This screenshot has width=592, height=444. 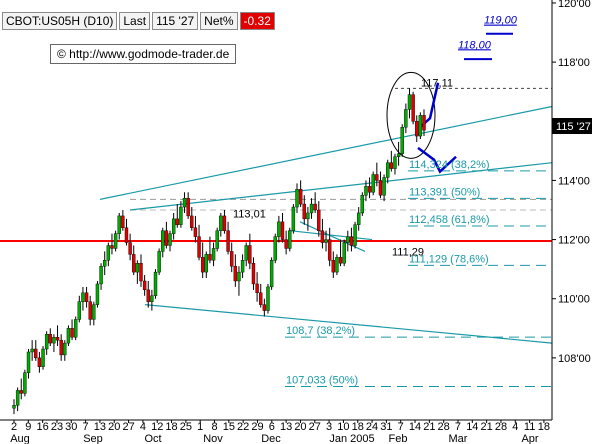 What do you see at coordinates (214, 427) in the screenshot?
I see `x-day-label: 8` at bounding box center [214, 427].